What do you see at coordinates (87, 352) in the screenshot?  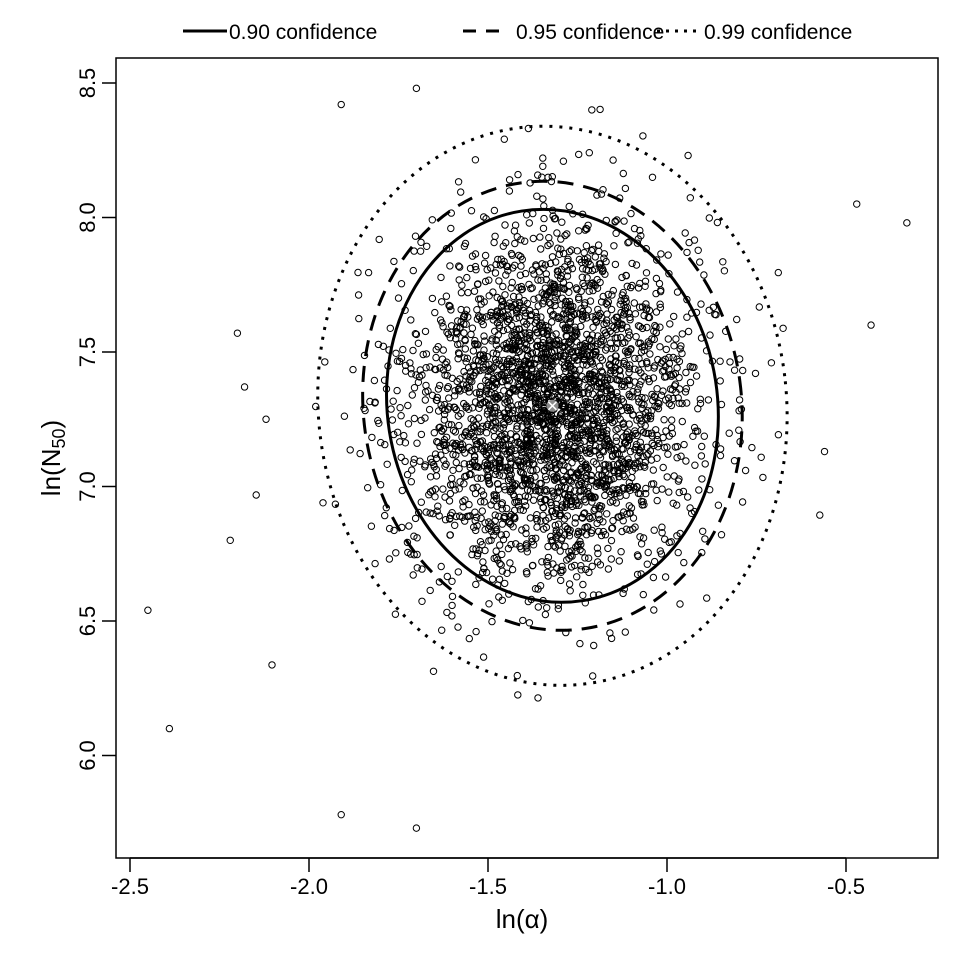 I see `y-tick-label: 7.5` at bounding box center [87, 352].